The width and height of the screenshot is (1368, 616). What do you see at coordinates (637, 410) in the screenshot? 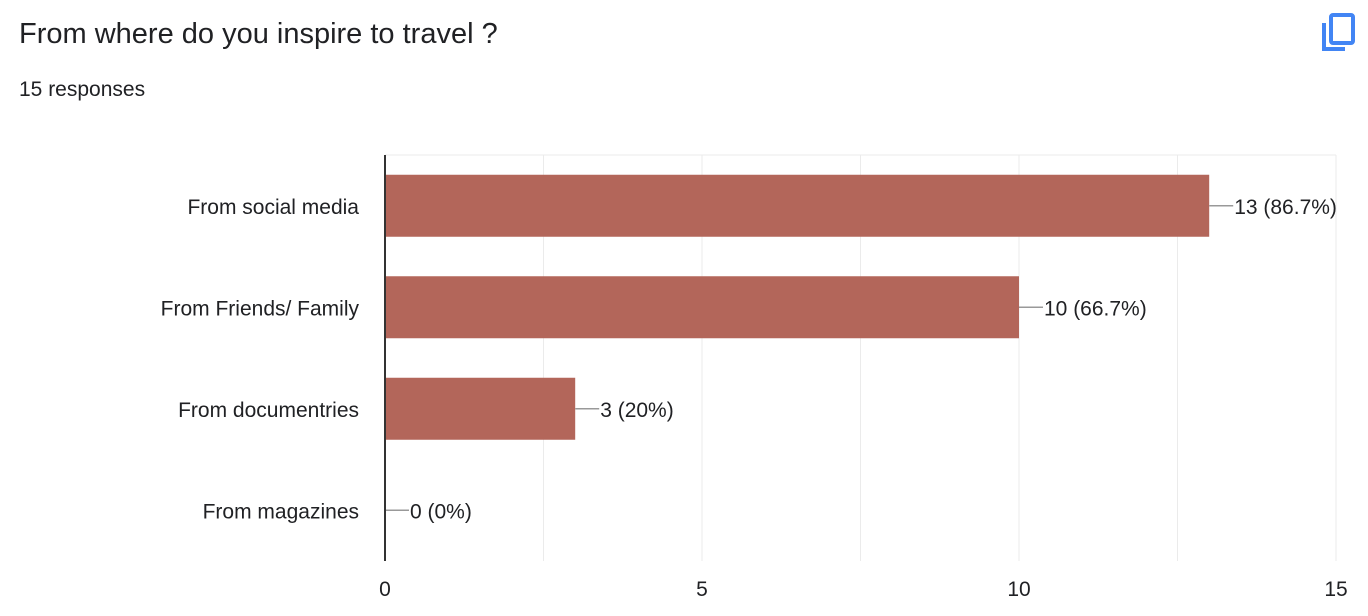
I see `data-label: 3 (20%)` at bounding box center [637, 410].